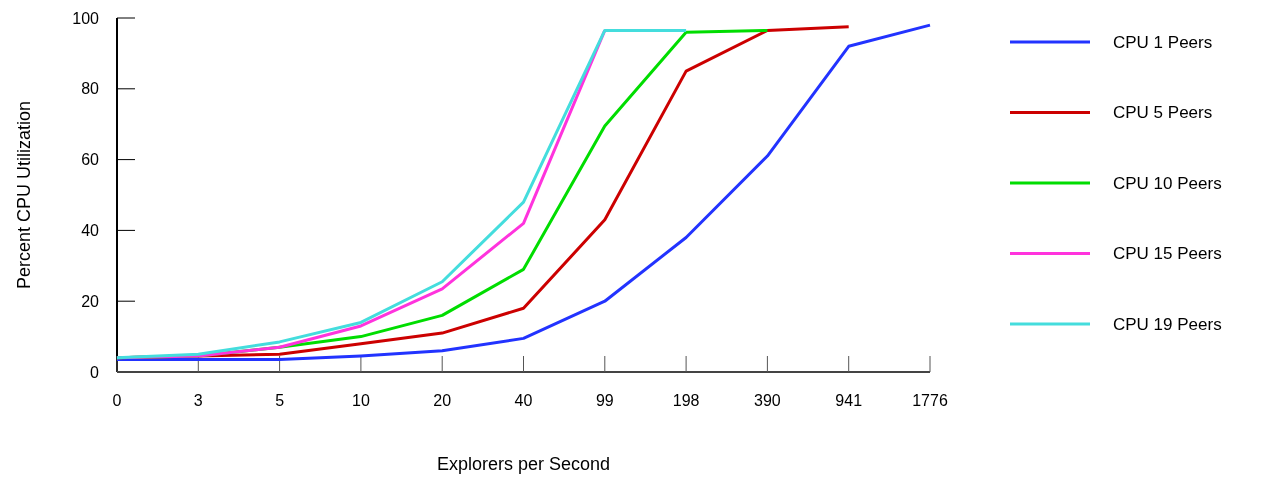  Describe the element at coordinates (604, 400) in the screenshot. I see `x-tick-label: 99` at that location.